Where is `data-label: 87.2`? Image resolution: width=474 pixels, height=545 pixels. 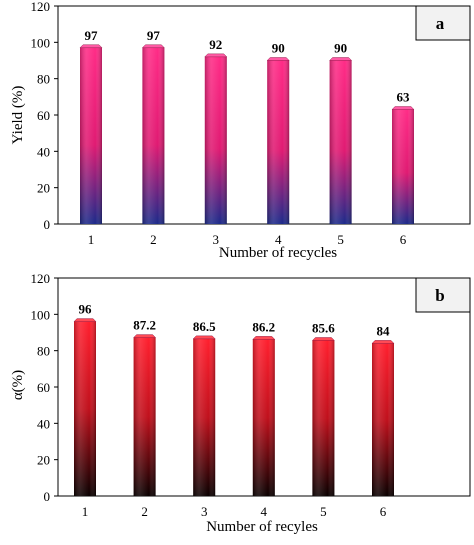 data-label: 87.2 is located at coordinates (144, 325).